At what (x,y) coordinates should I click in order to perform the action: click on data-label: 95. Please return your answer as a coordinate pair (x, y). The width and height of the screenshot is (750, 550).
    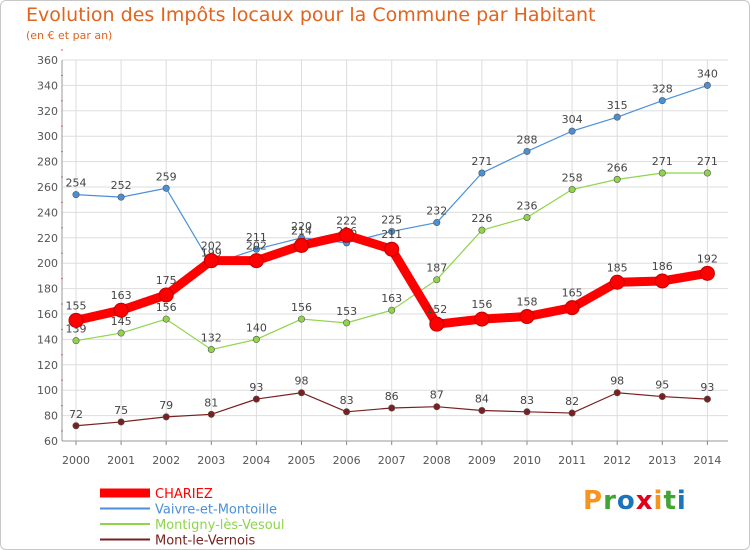
    Looking at the image, I should click on (662, 385).